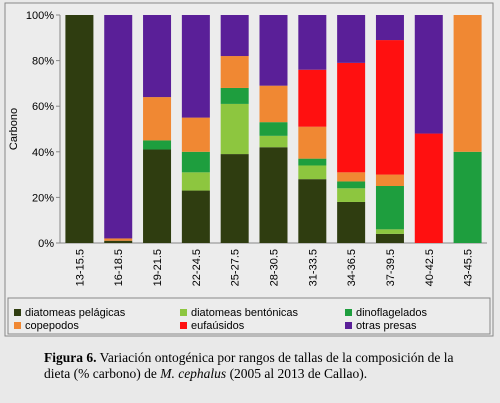 This screenshot has width=500, height=403. What do you see at coordinates (391, 313) in the screenshot?
I see `legend-label: dinoflagelados` at bounding box center [391, 313].